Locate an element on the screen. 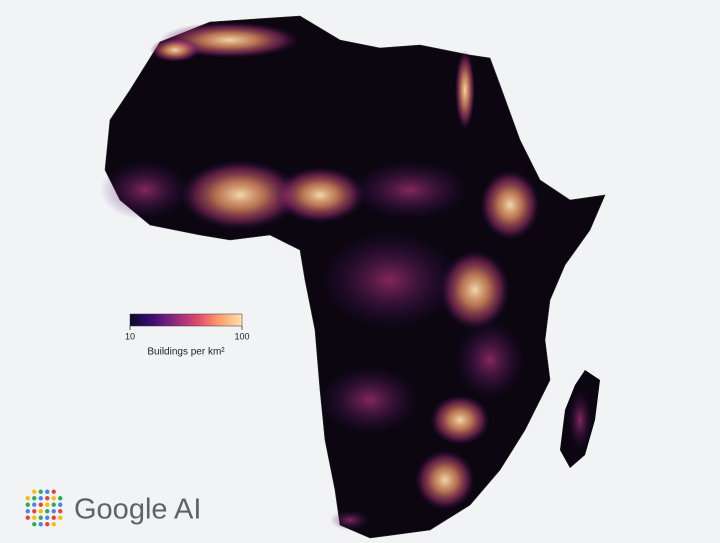 The image size is (720, 543). colorbar-tick-label: 100 is located at coordinates (241, 336).